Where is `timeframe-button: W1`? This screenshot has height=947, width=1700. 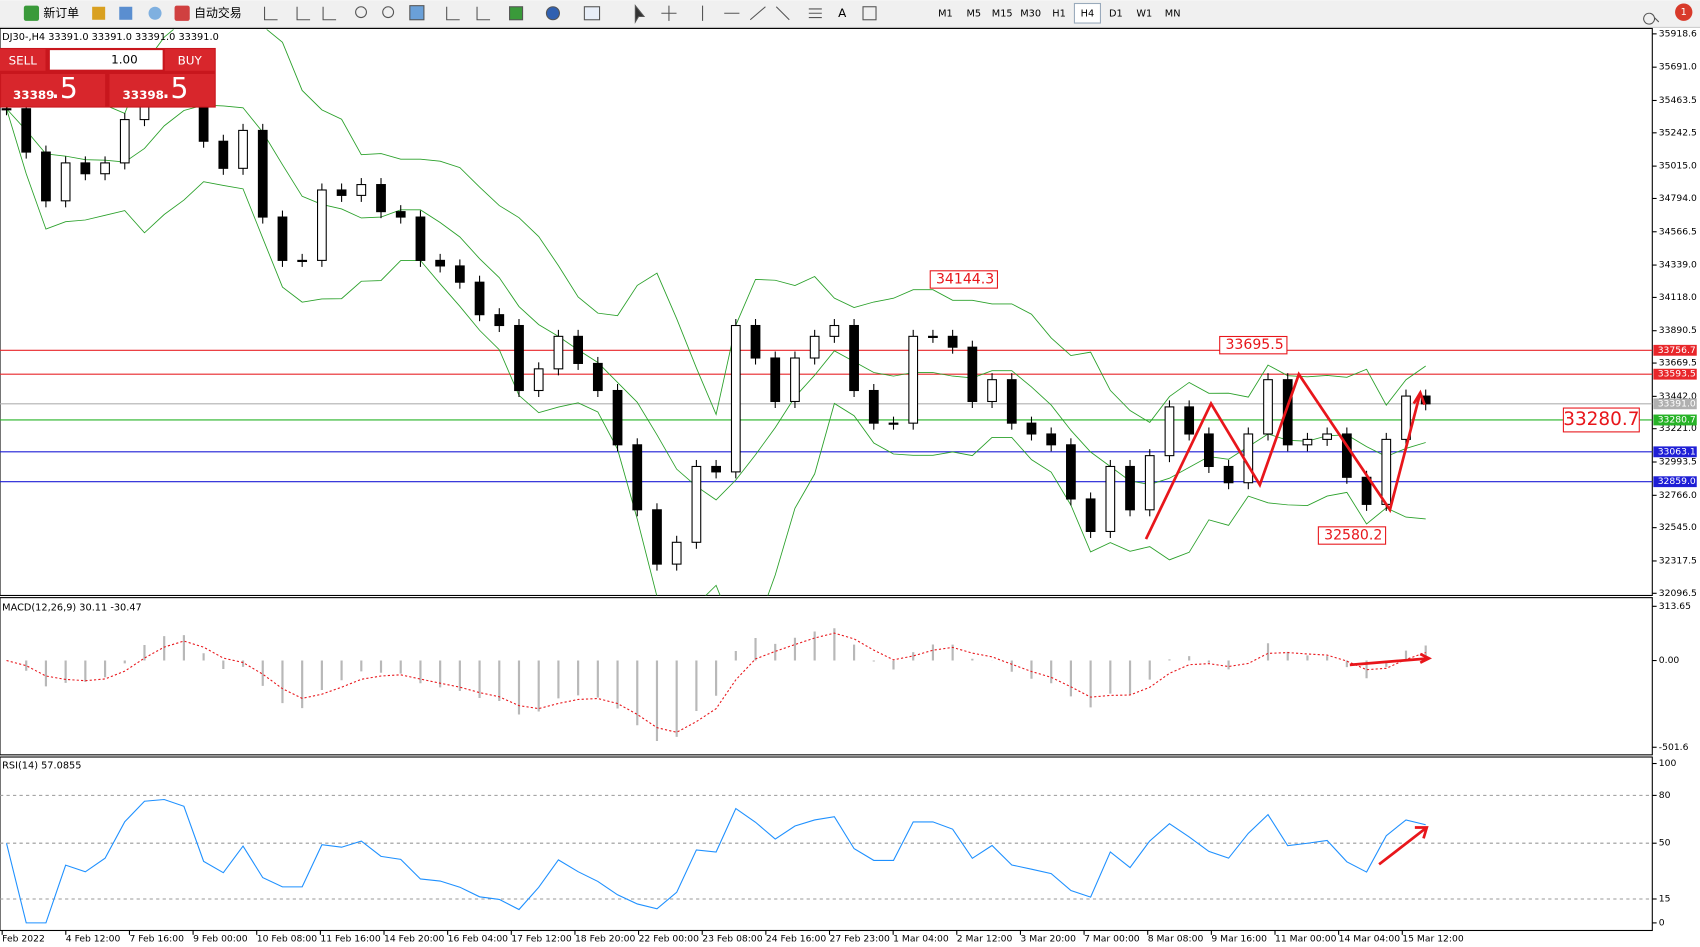
timeframe-button: W1 is located at coordinates (1144, 13).